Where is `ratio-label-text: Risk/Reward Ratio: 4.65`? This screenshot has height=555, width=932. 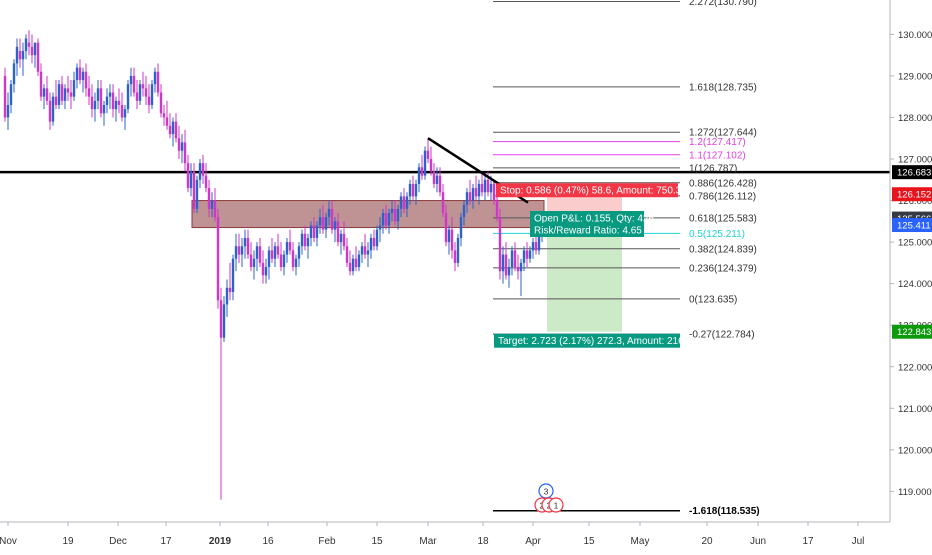 ratio-label-text: Risk/Reward Ratio: 4.65 is located at coordinates (588, 231).